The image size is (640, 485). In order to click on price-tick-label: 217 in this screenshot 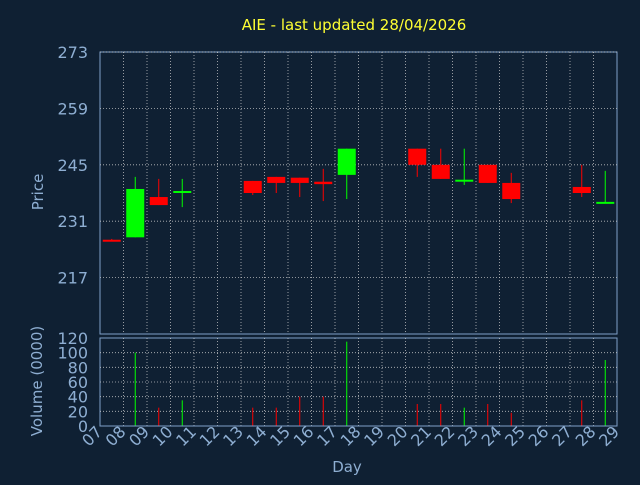, I will do `click(72, 278)`.